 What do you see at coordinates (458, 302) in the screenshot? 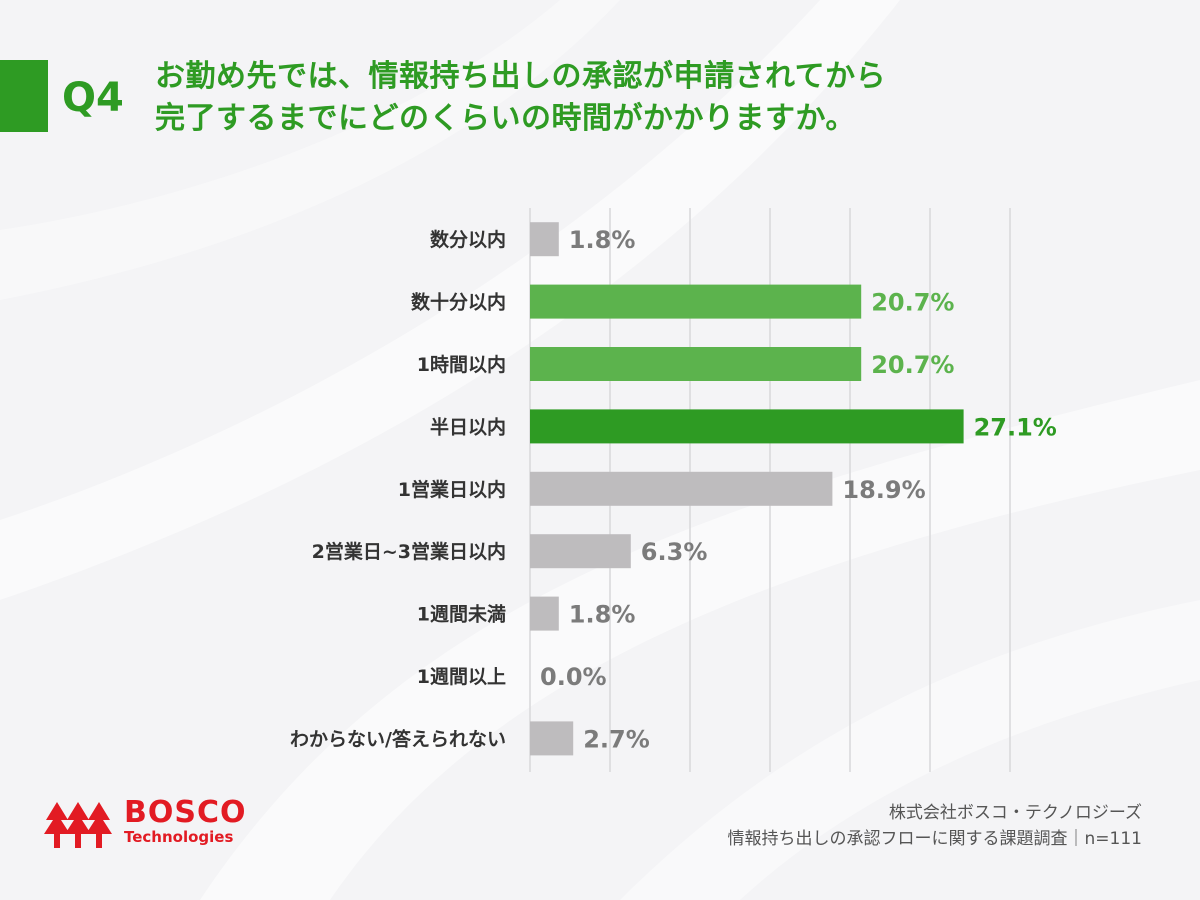
I see `category-label: 数十分以内` at bounding box center [458, 302].